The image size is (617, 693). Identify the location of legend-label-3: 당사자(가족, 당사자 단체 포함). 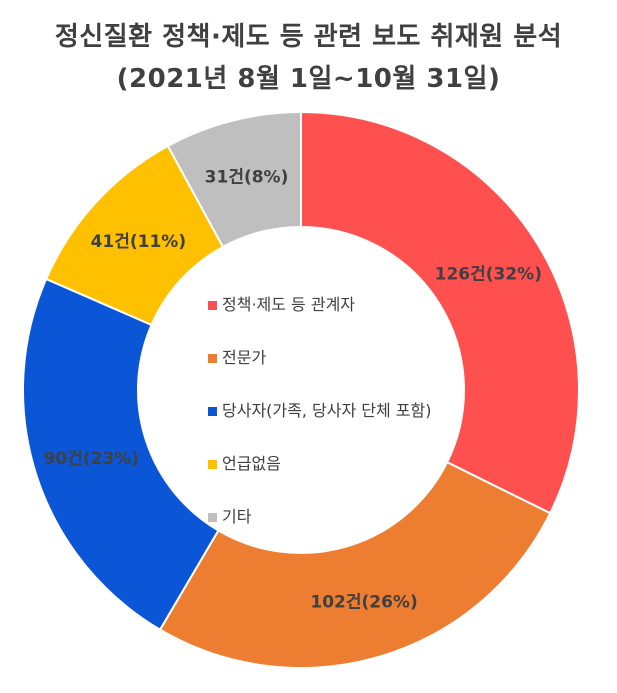
(326, 410).